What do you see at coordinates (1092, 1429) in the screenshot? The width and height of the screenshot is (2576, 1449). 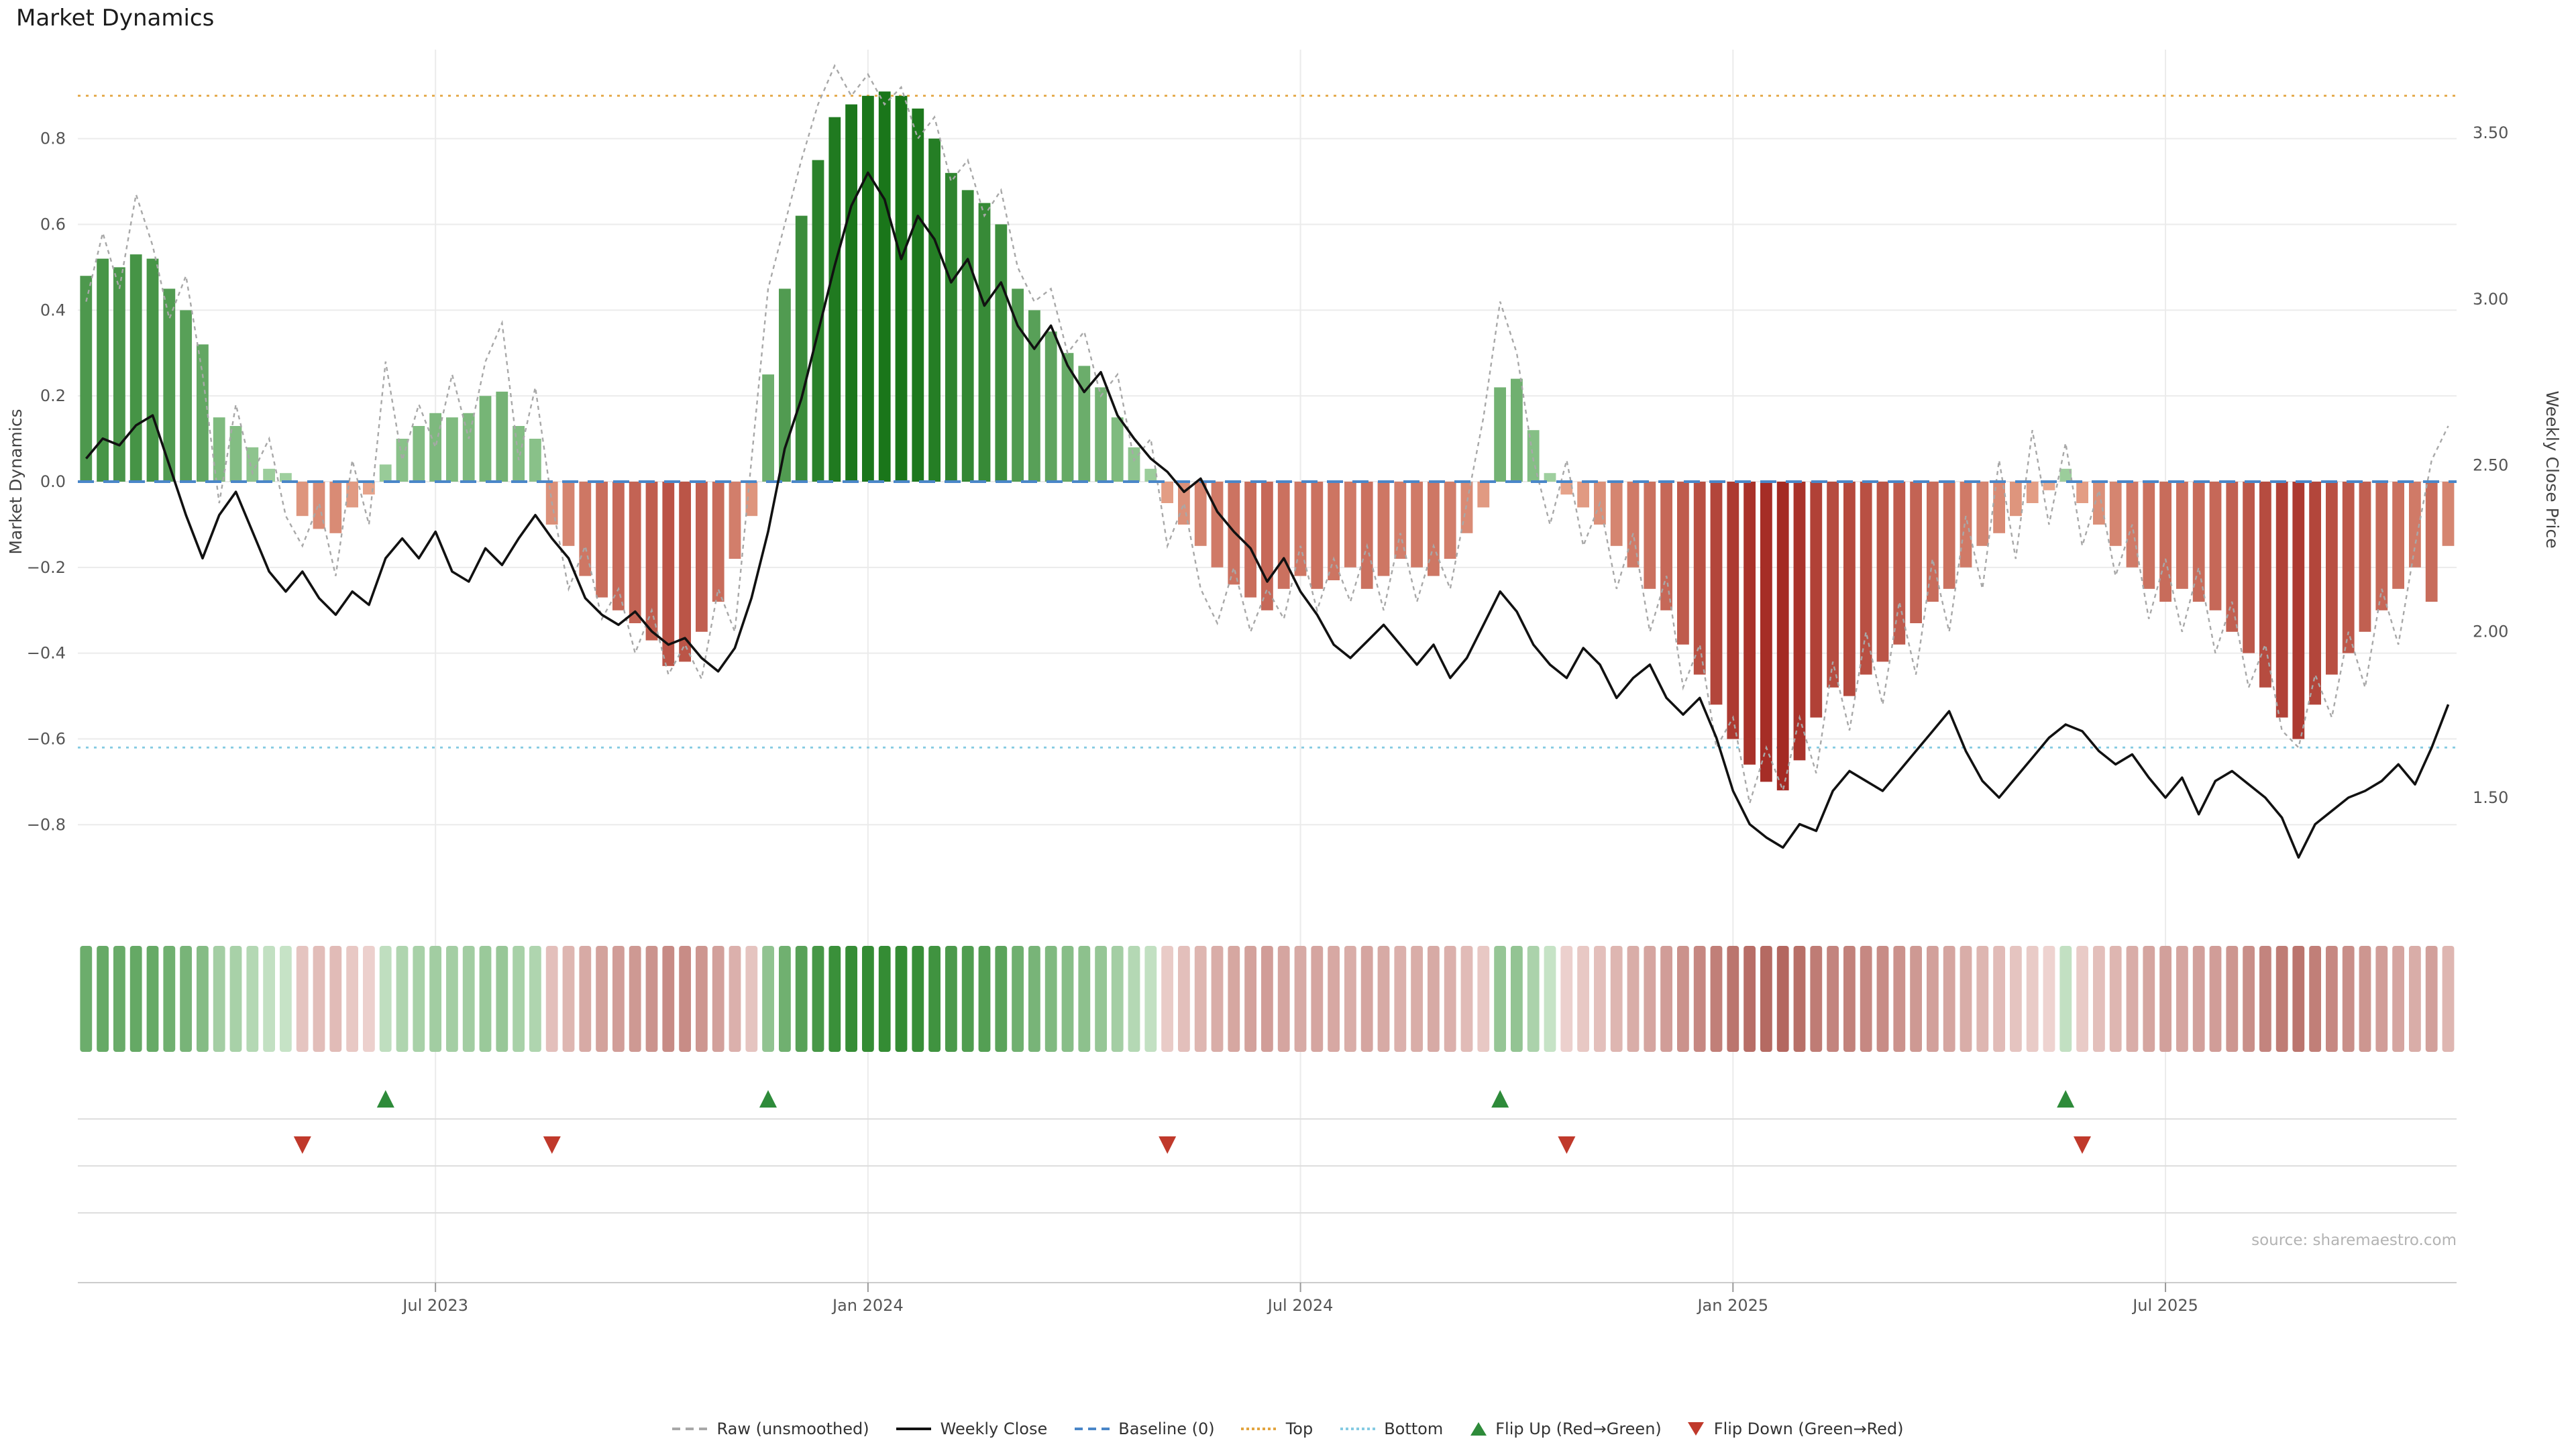 I see `baseline-legend-line-icon` at bounding box center [1092, 1429].